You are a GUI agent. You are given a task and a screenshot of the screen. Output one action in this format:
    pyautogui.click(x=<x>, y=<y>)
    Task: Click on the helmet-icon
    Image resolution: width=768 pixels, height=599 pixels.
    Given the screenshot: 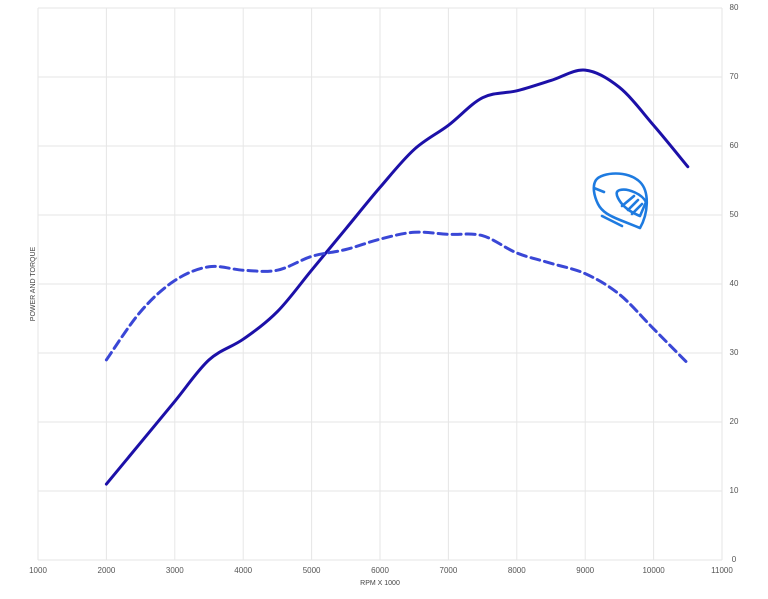 What is the action you would take?
    pyautogui.click(x=620, y=201)
    